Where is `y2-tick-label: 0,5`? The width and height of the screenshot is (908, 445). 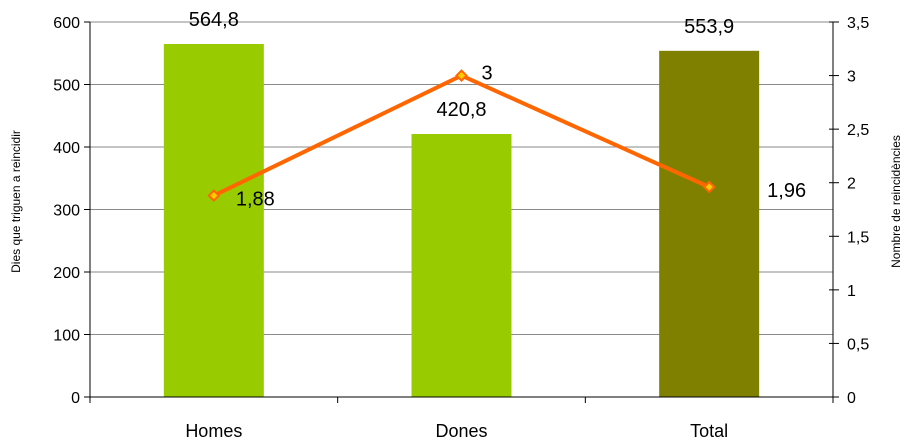
y2-tick-label: 0,5 is located at coordinates (858, 344).